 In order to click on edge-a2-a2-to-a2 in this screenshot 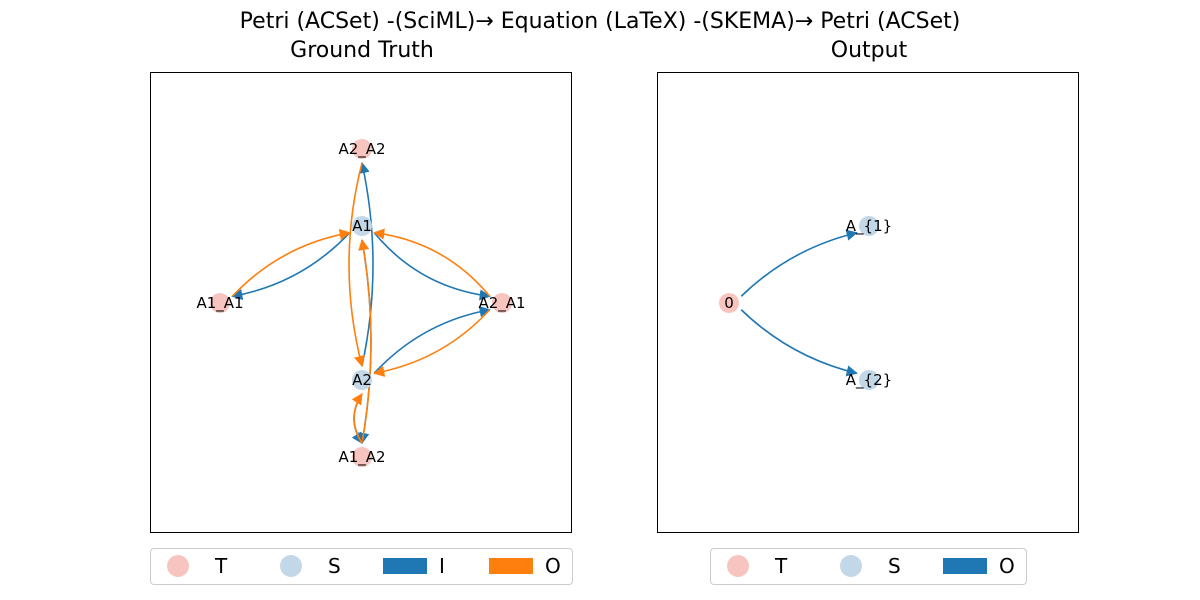, I will do `click(356, 265)`.